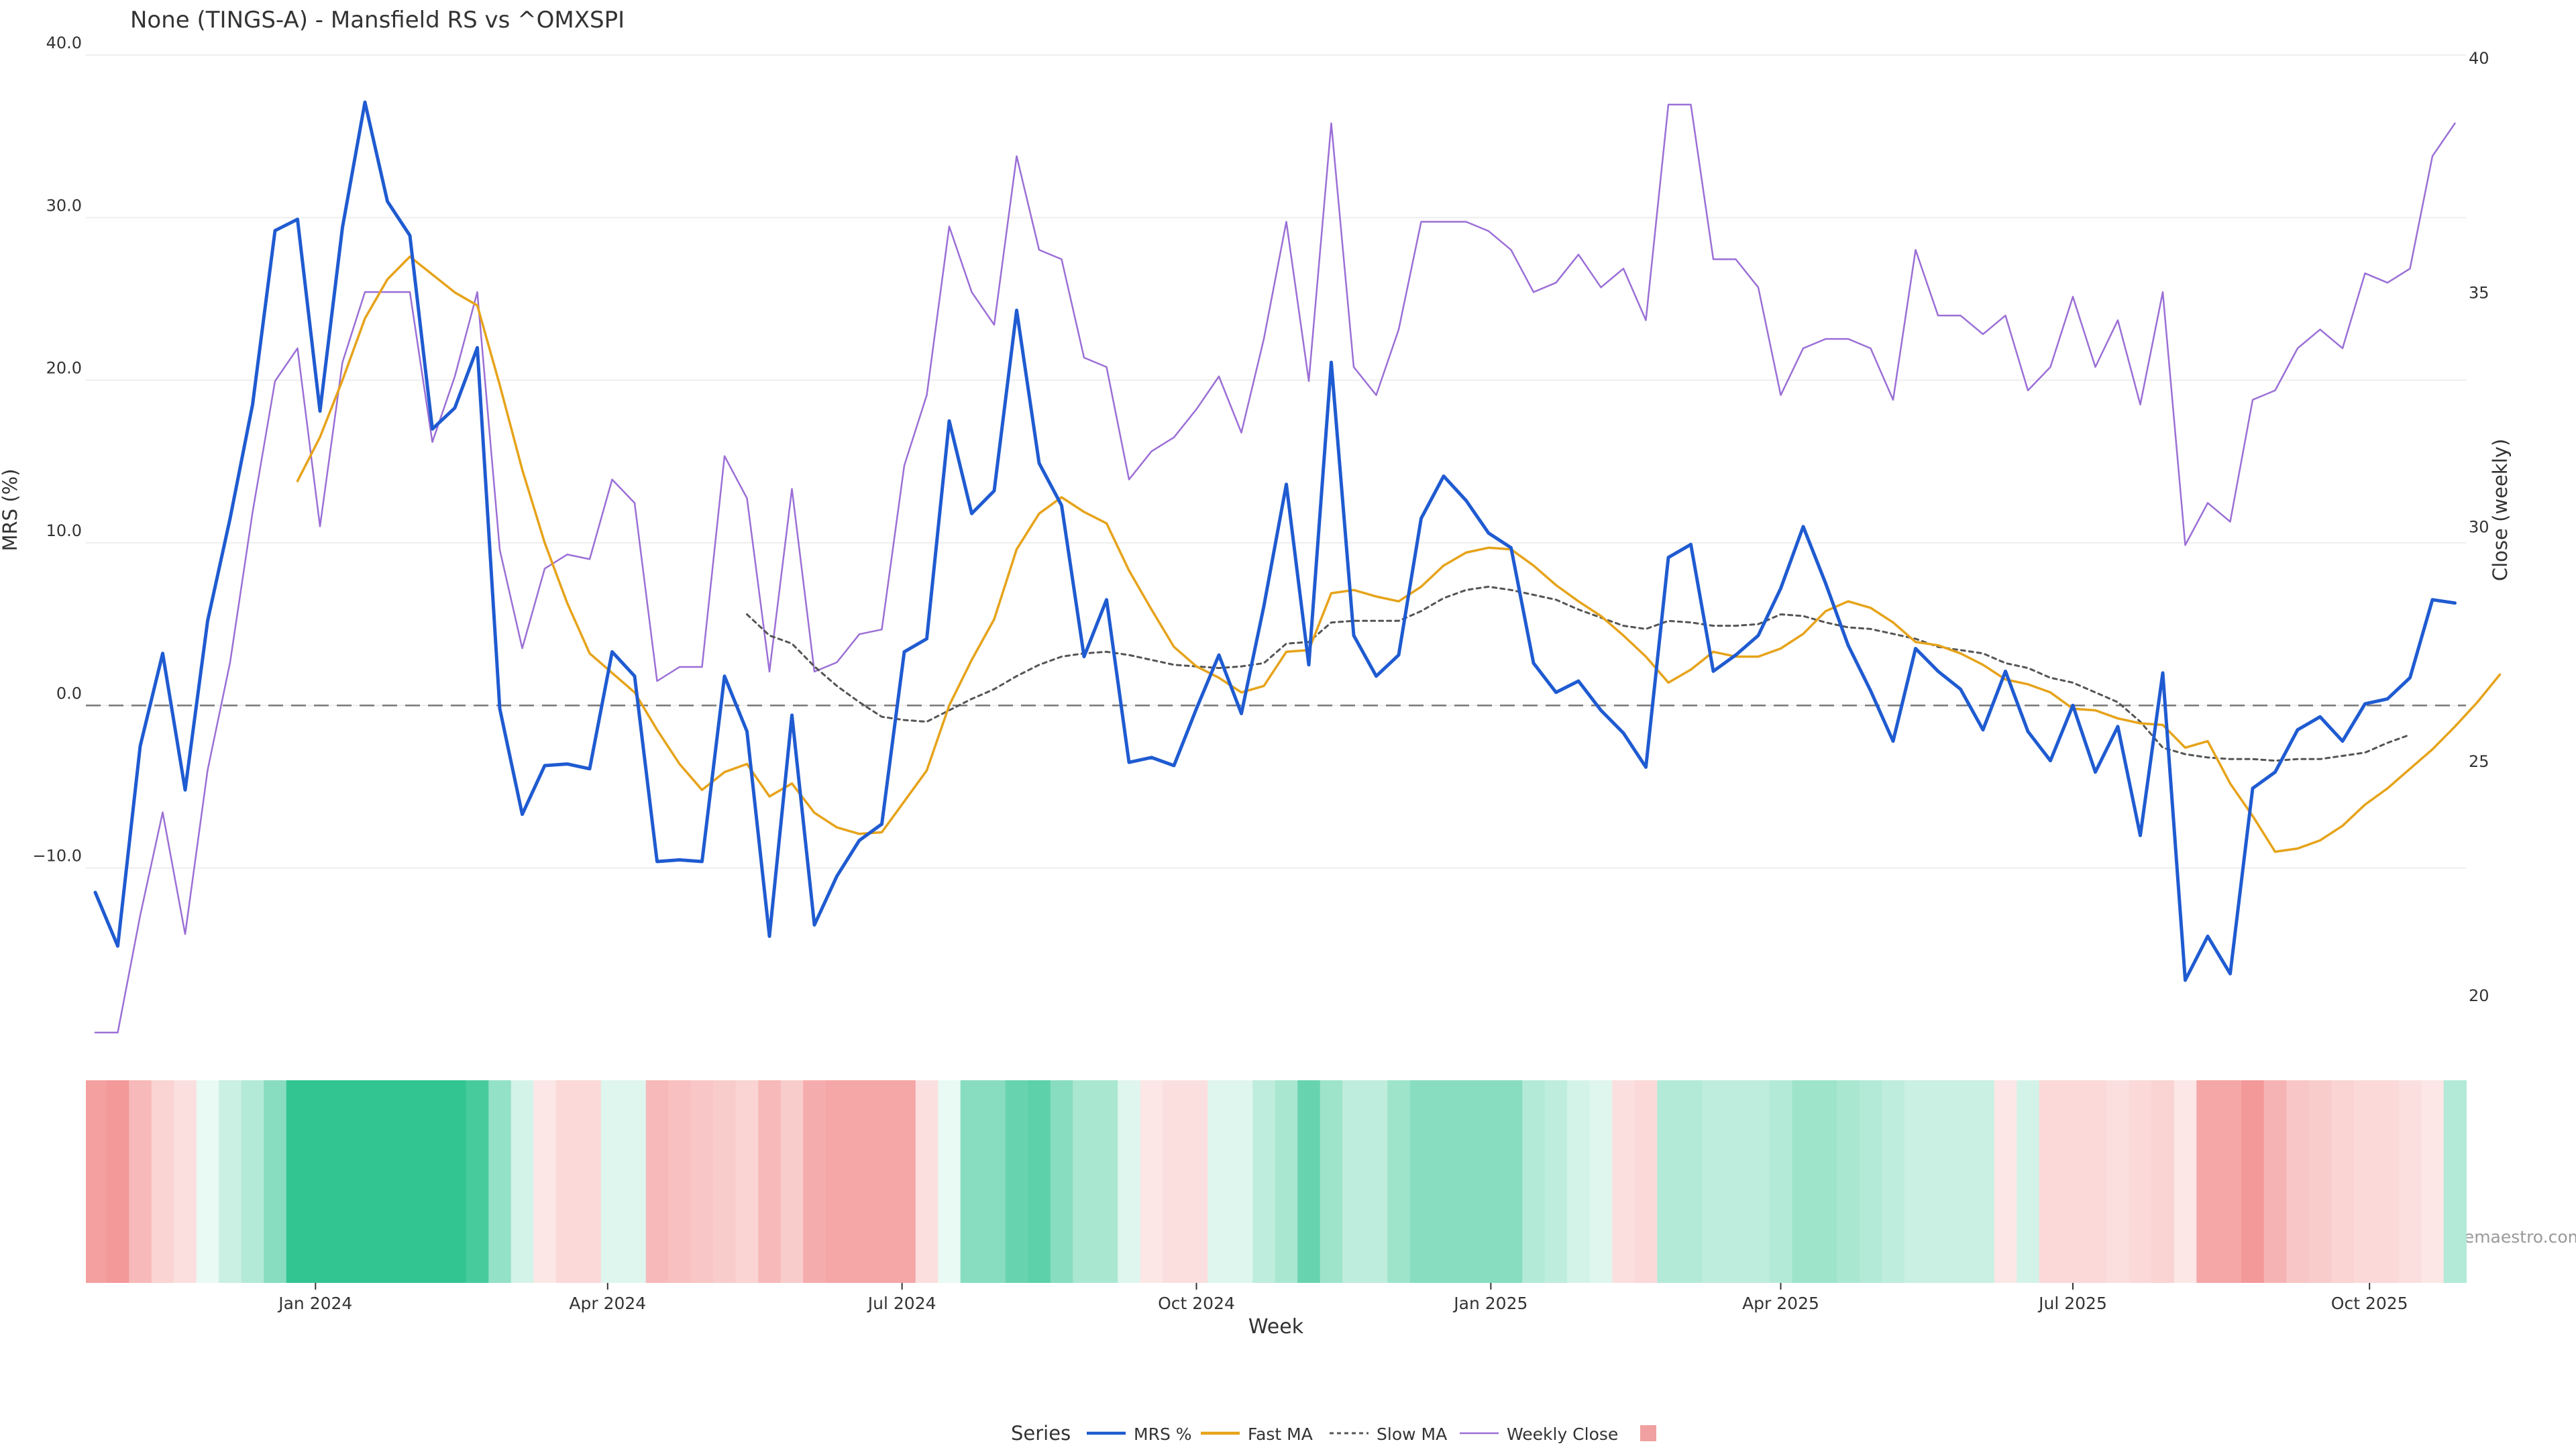 The height and width of the screenshot is (1452, 2576). Describe the element at coordinates (1412, 1434) in the screenshot. I see `legend-label: Slow MA` at that location.